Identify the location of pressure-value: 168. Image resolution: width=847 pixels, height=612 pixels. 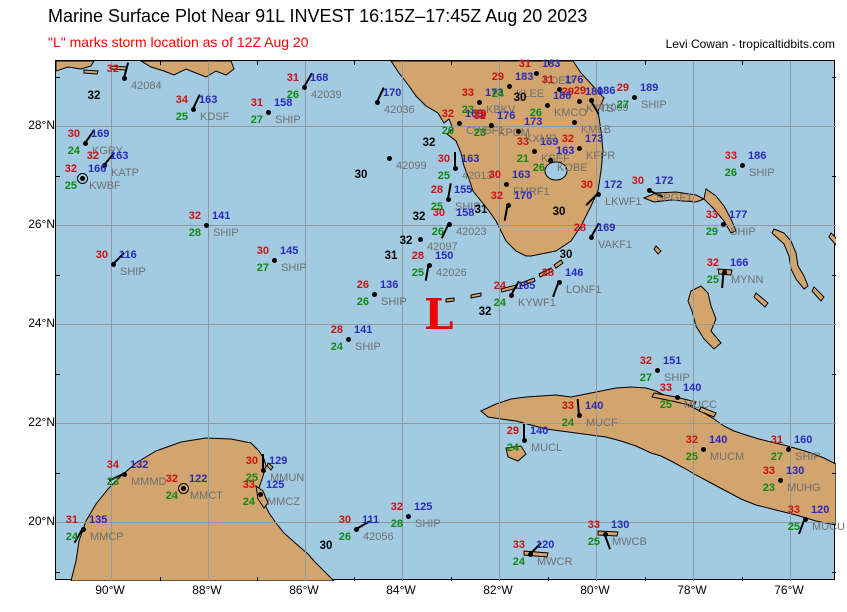
(319, 78).